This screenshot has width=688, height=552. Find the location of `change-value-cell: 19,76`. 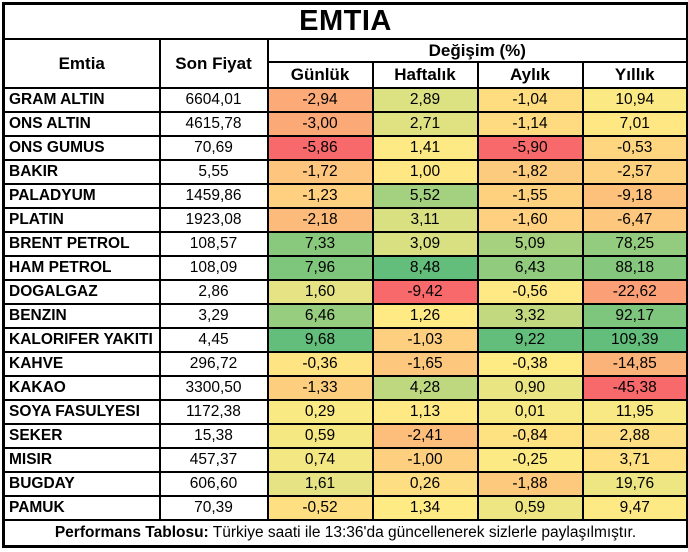

change-value-cell: 19,76 is located at coordinates (634, 484).